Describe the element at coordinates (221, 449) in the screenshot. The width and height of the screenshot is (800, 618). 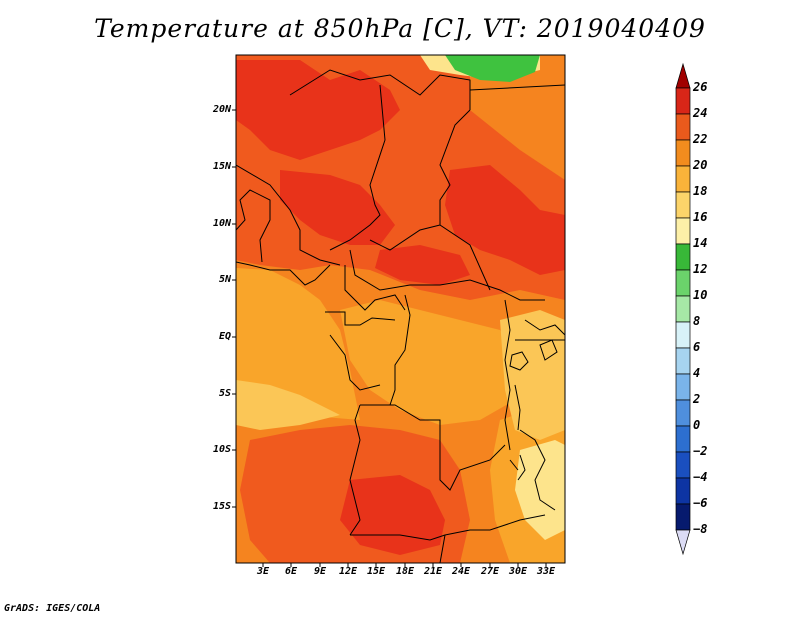
I see `lat-label-10s: 10S` at that location.